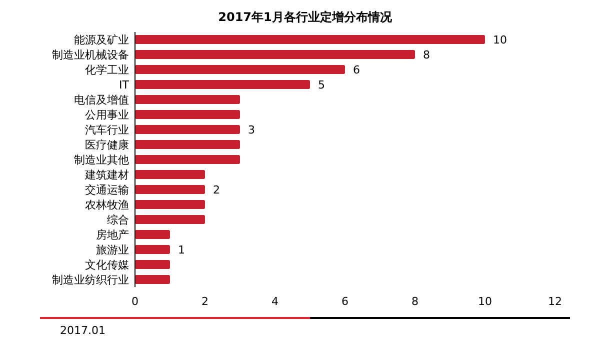  I want to click on x-tick-label: 8, so click(415, 301).